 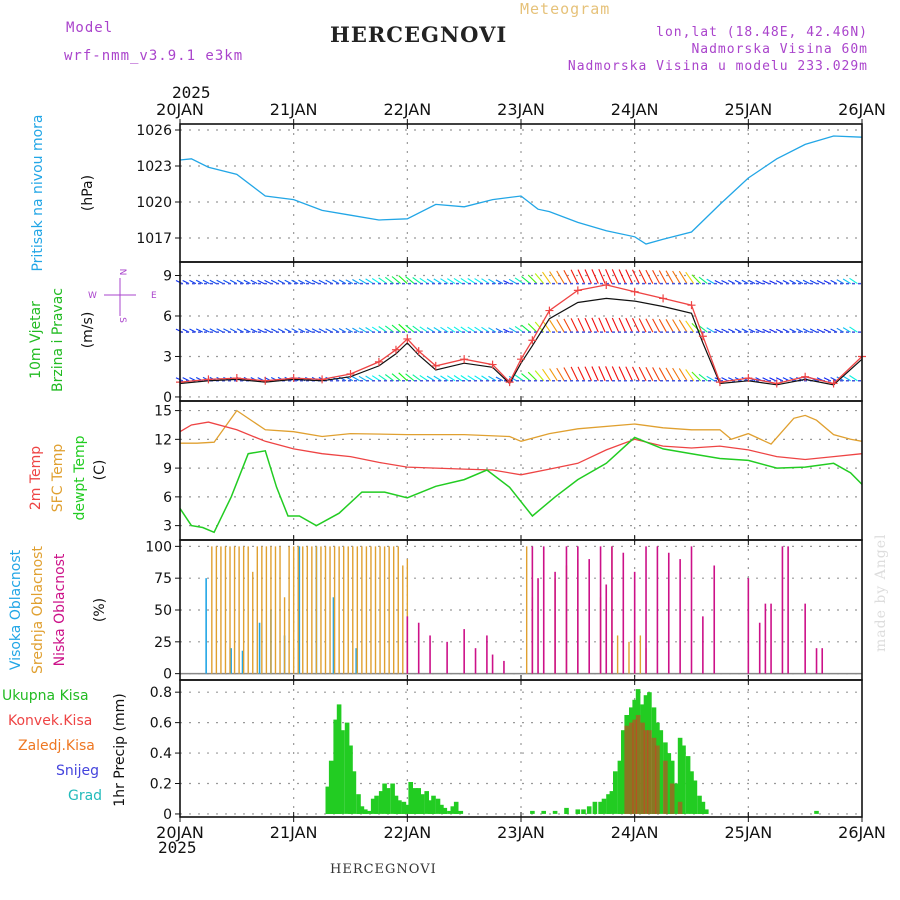 What do you see at coordinates (77, 771) in the screenshot?
I see `precip-snow-label: Snijeg` at bounding box center [77, 771].